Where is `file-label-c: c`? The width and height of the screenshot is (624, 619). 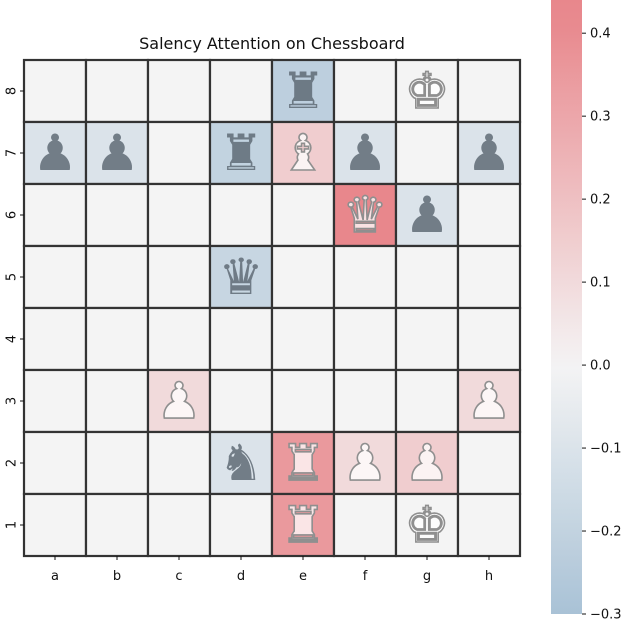
file-label-c: c is located at coordinates (178, 576).